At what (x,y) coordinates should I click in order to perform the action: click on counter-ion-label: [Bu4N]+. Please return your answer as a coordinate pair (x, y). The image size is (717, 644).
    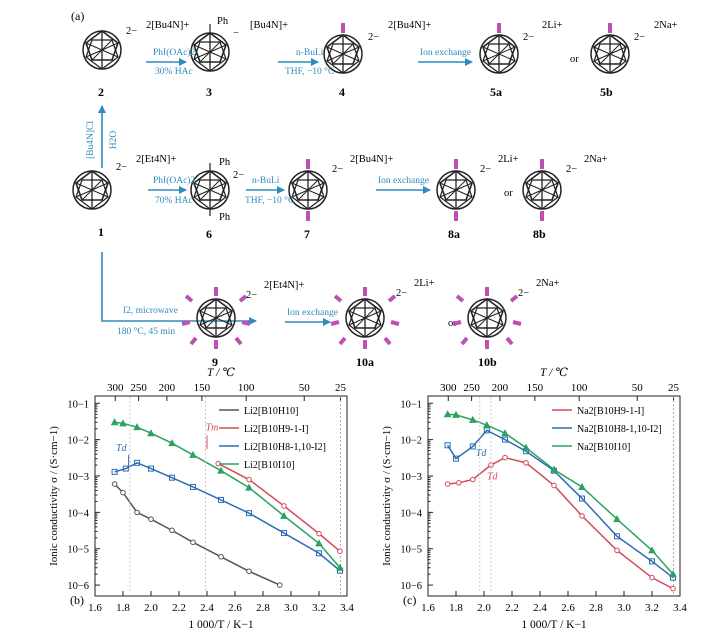
    Looking at the image, I should click on (269, 25).